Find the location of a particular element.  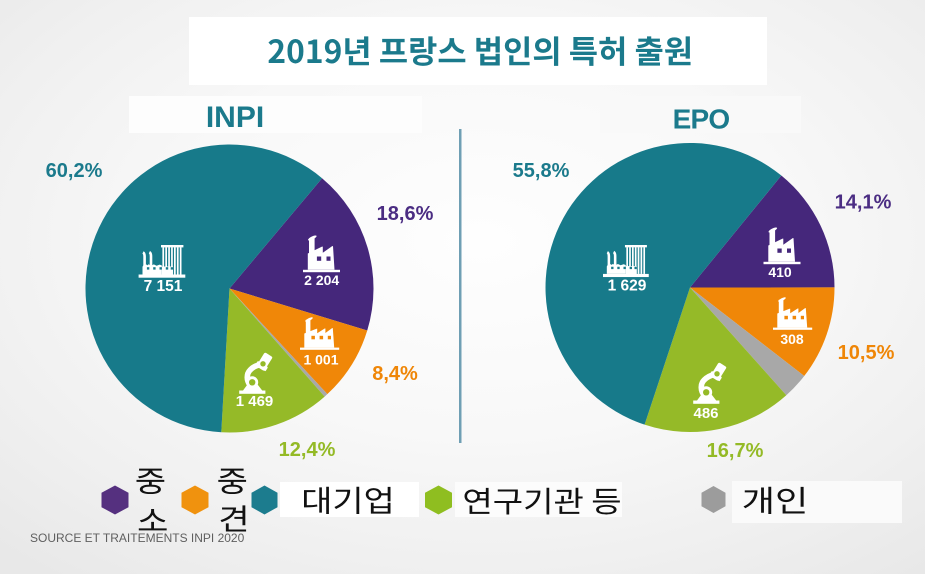

svg-text: EPO is located at coordinates (701, 119).